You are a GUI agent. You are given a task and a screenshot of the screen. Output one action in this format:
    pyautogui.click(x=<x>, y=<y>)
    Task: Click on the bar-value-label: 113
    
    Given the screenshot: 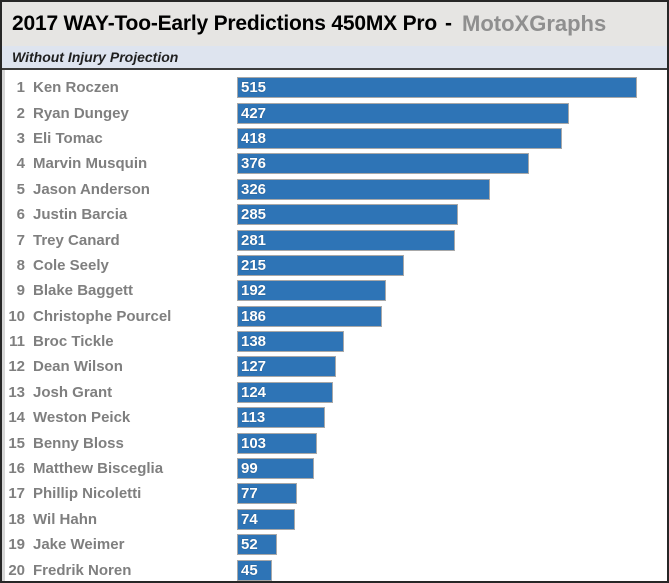 What is the action you would take?
    pyautogui.click(x=253, y=418)
    